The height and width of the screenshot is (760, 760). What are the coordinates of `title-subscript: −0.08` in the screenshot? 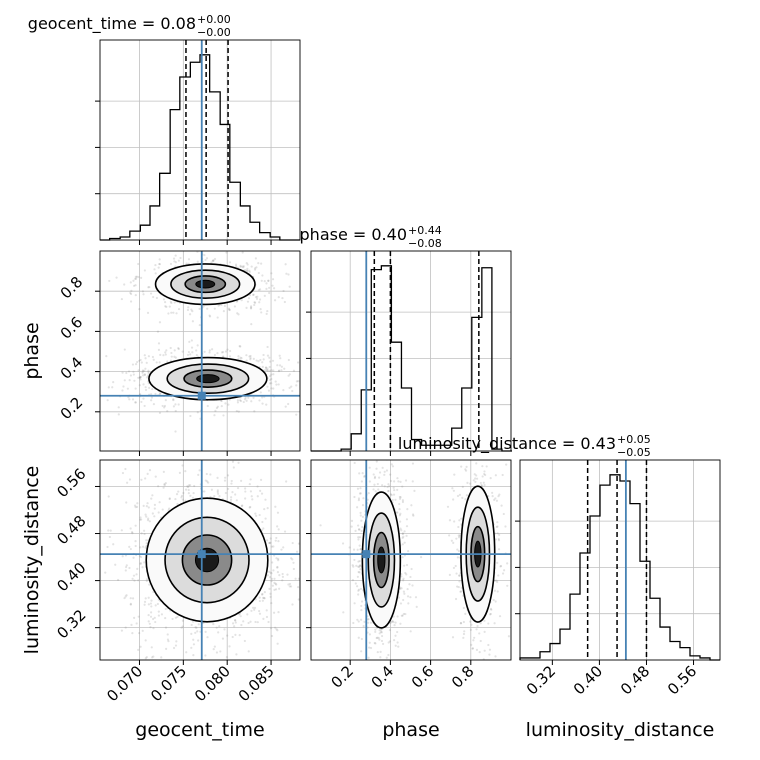 It's located at (425, 243).